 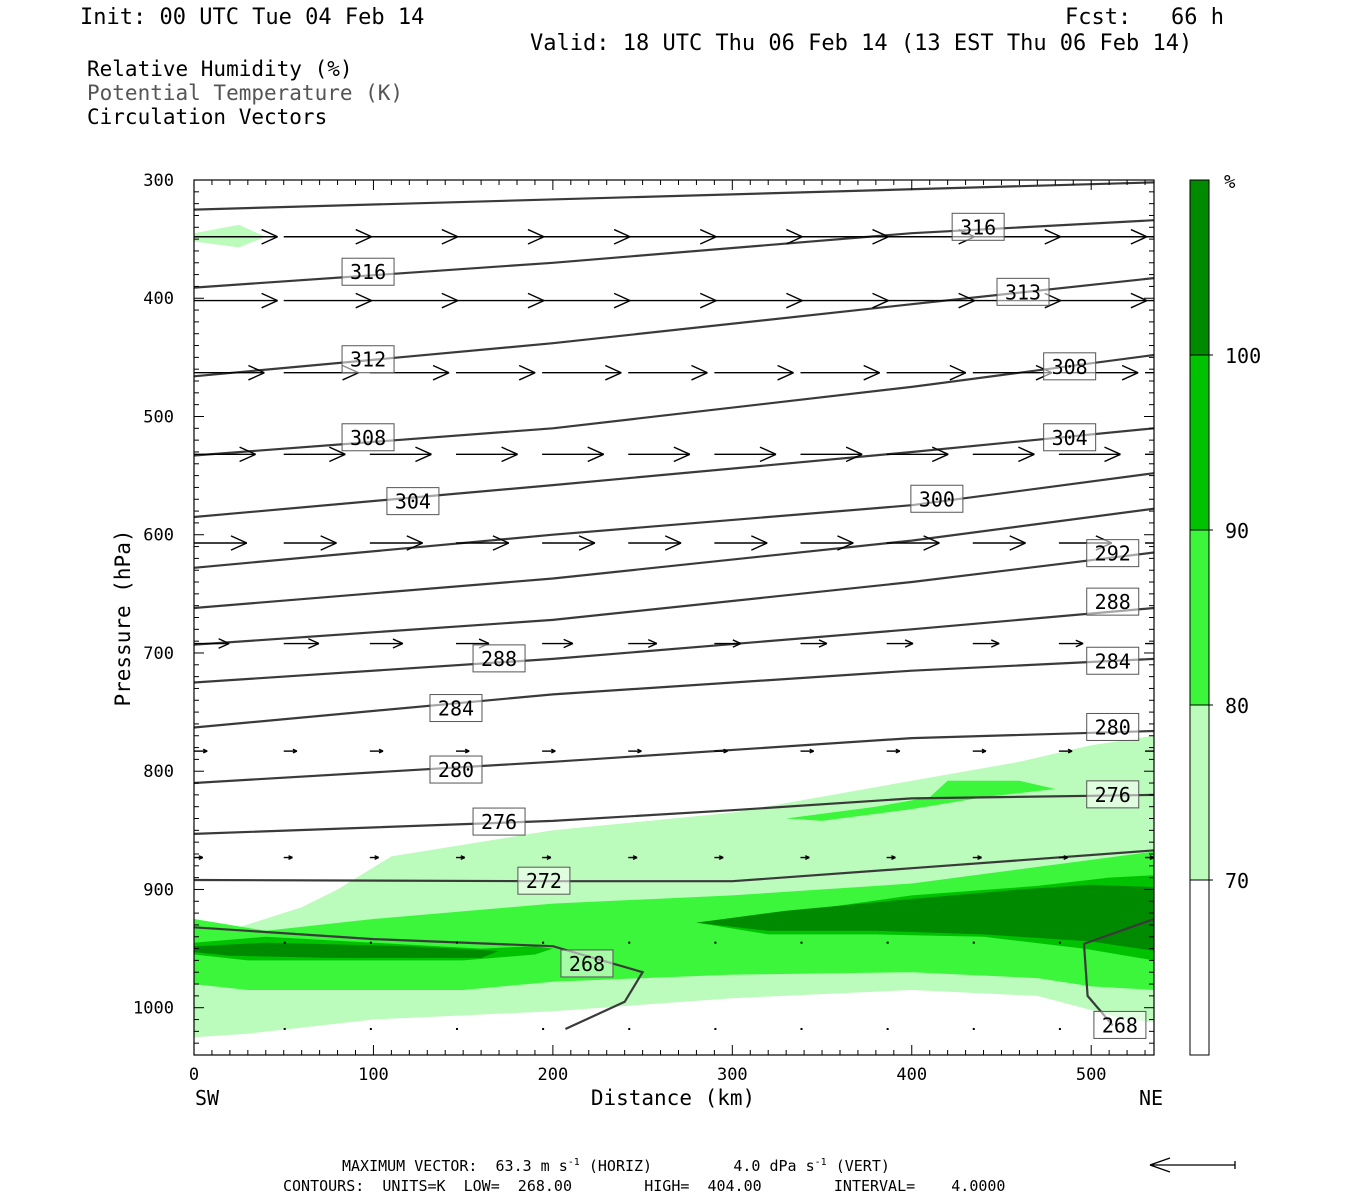 I want to click on contour-label-316: 316, so click(x=978, y=226).